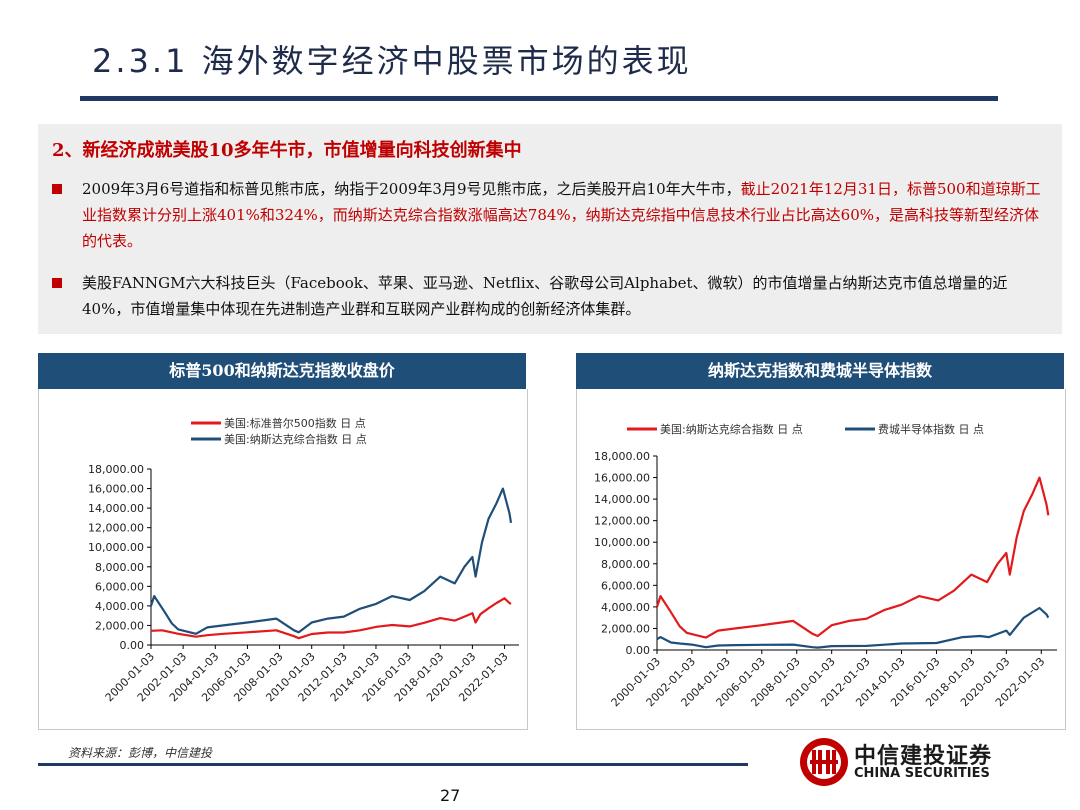  What do you see at coordinates (393, 764) in the screenshot?
I see `footer-divider` at bounding box center [393, 764].